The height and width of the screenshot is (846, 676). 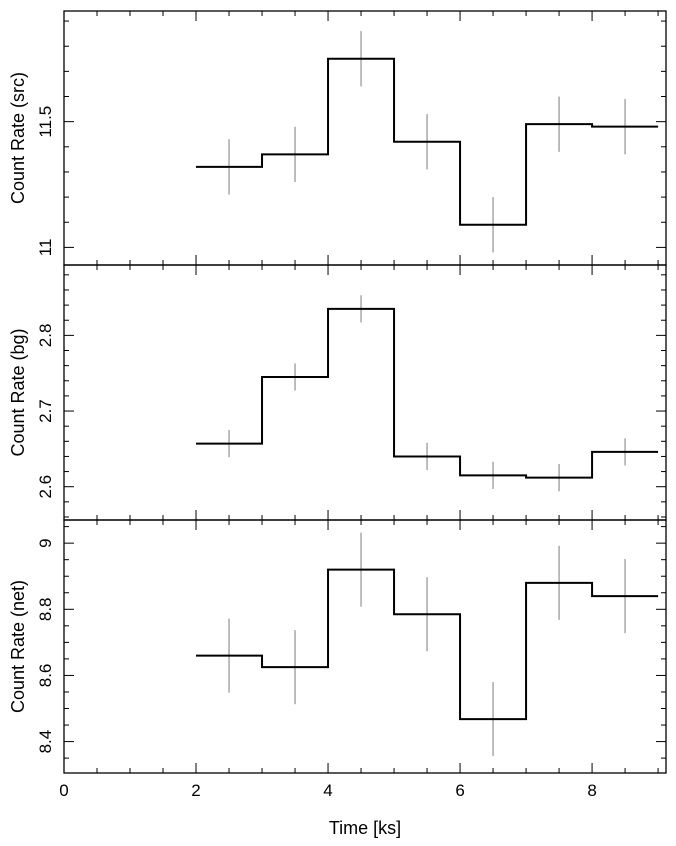 I want to click on y-tick-label: 8.8, so click(x=45, y=609).